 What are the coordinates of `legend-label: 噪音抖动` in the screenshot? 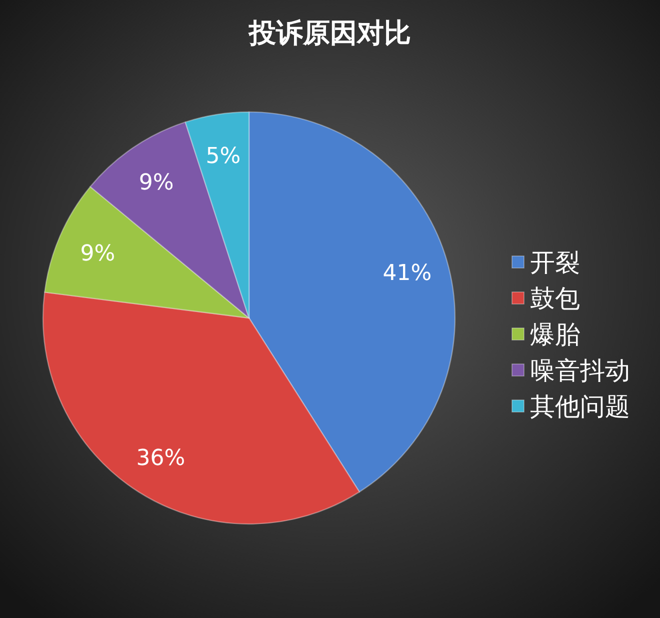 It's located at (580, 370).